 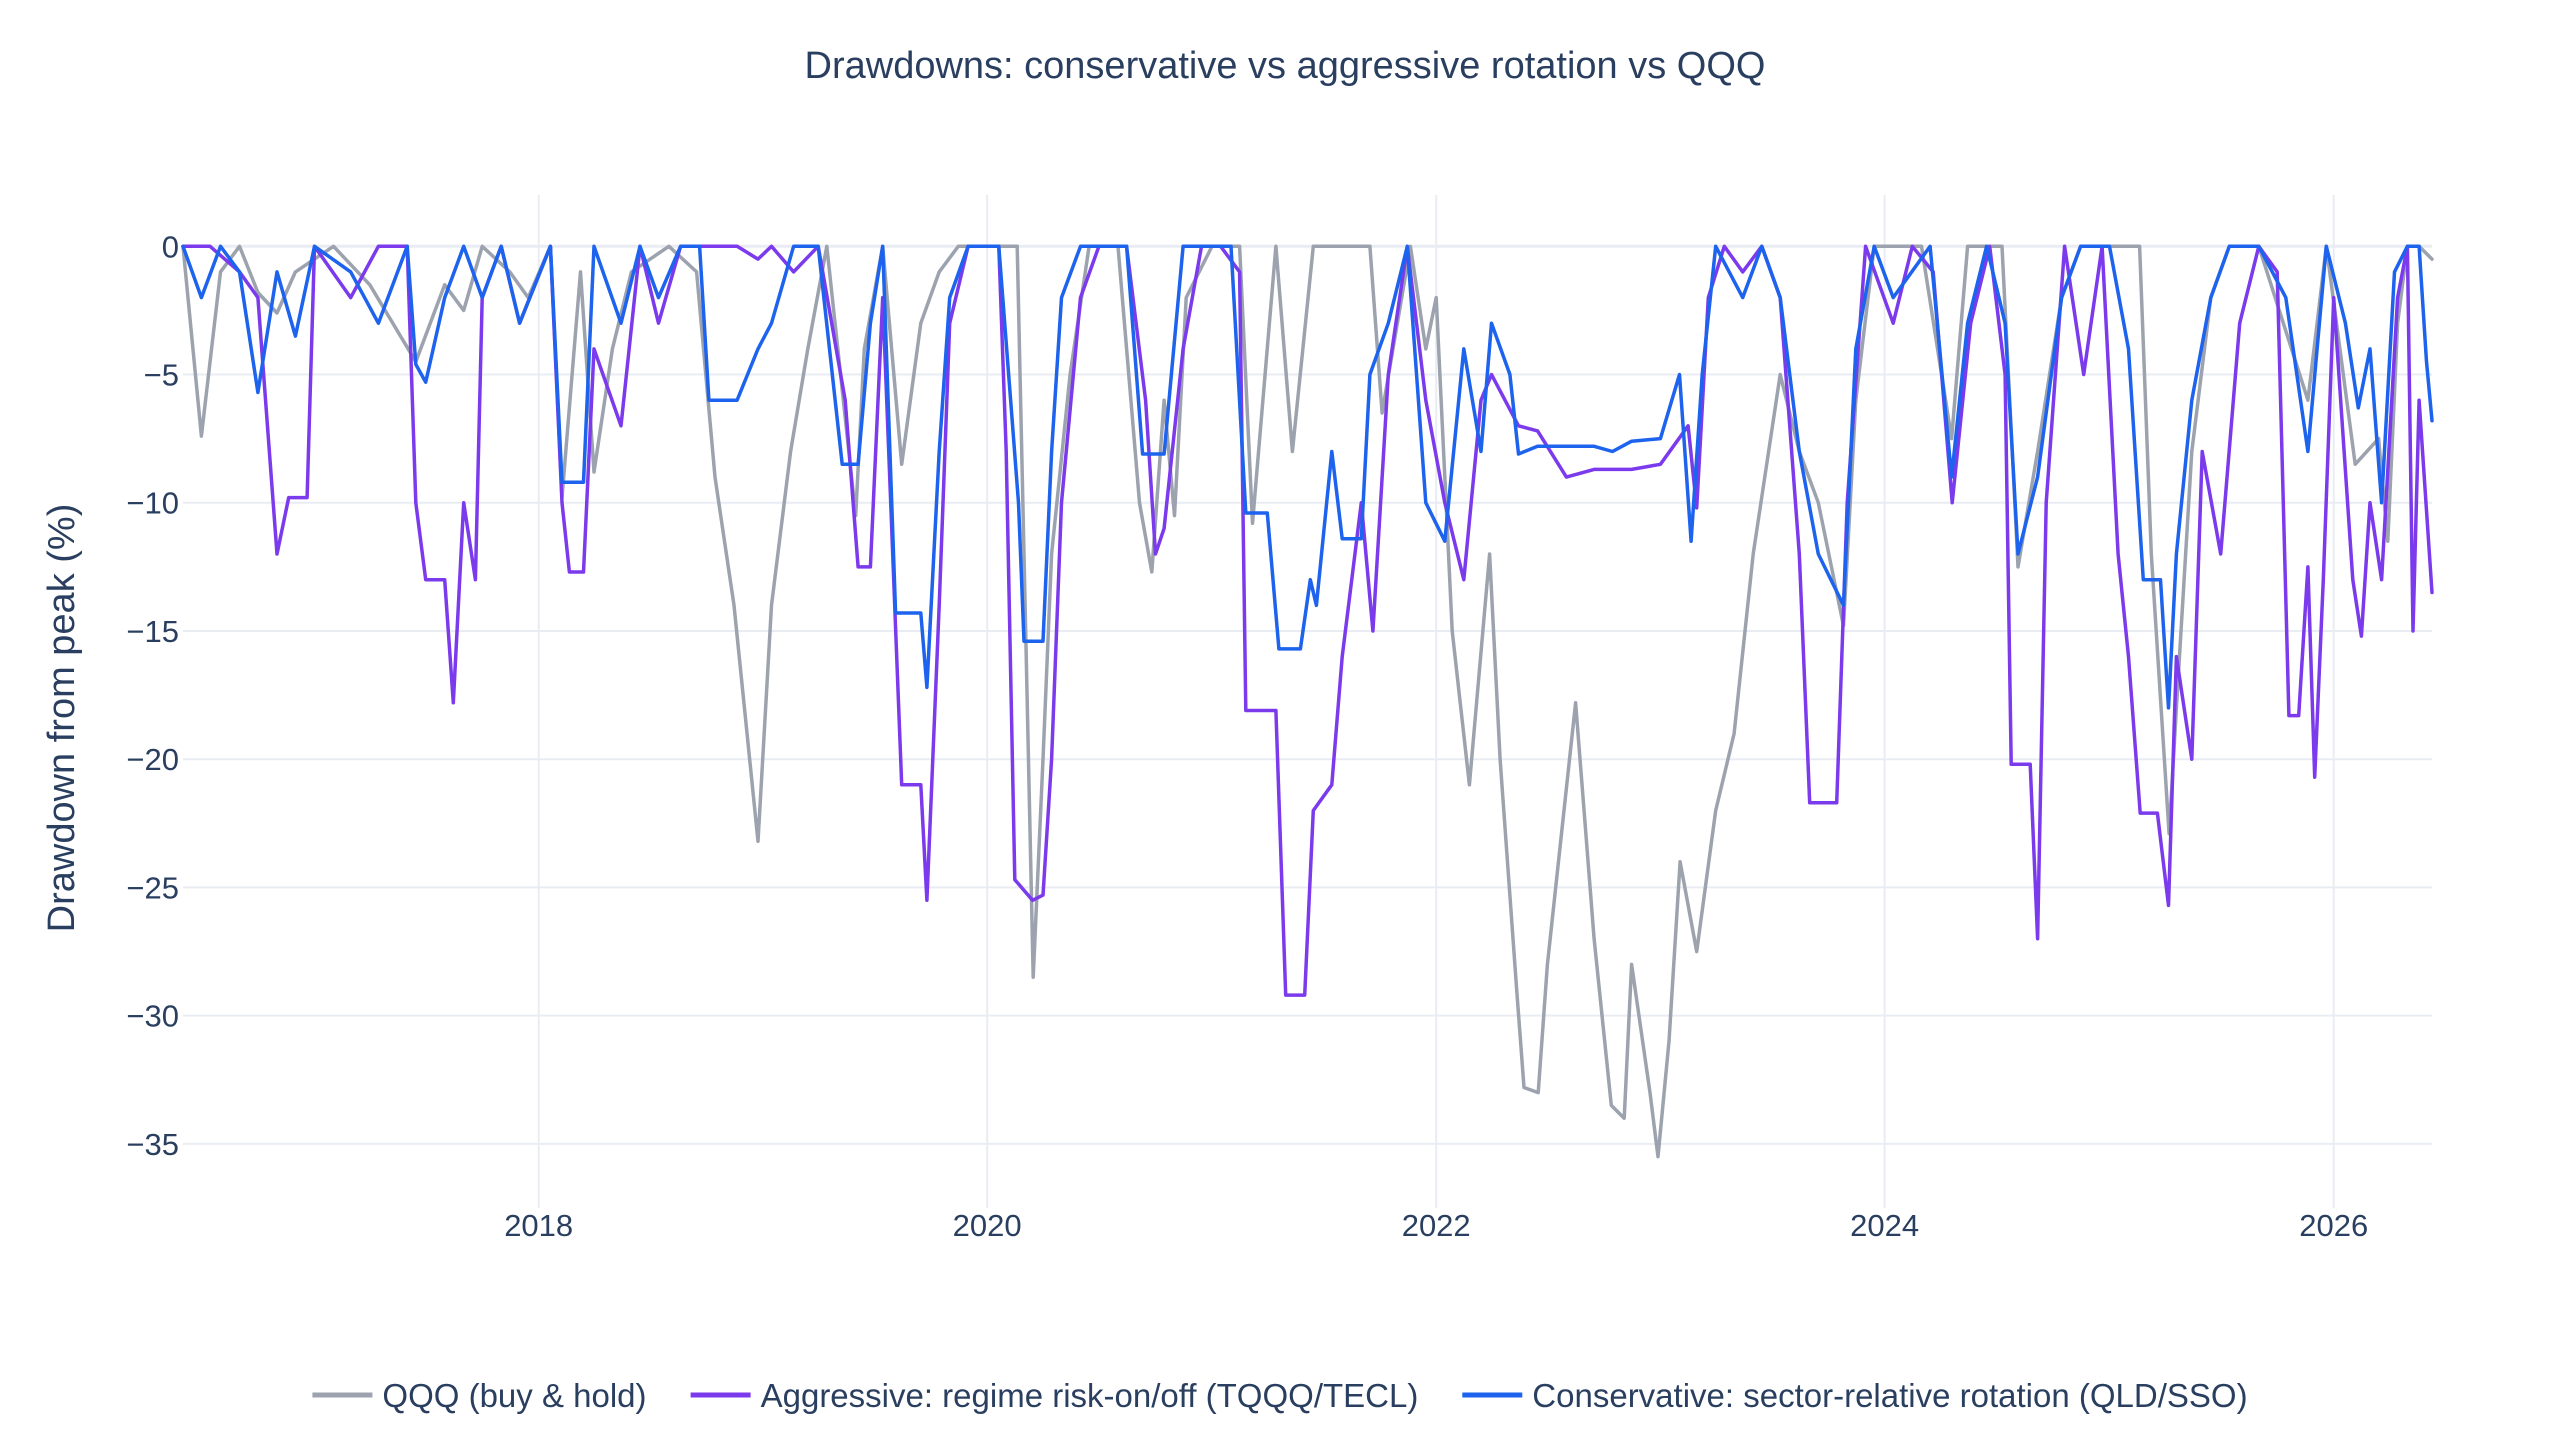 What do you see at coordinates (152, 1144) in the screenshot?
I see `y-tick-label: −35` at bounding box center [152, 1144].